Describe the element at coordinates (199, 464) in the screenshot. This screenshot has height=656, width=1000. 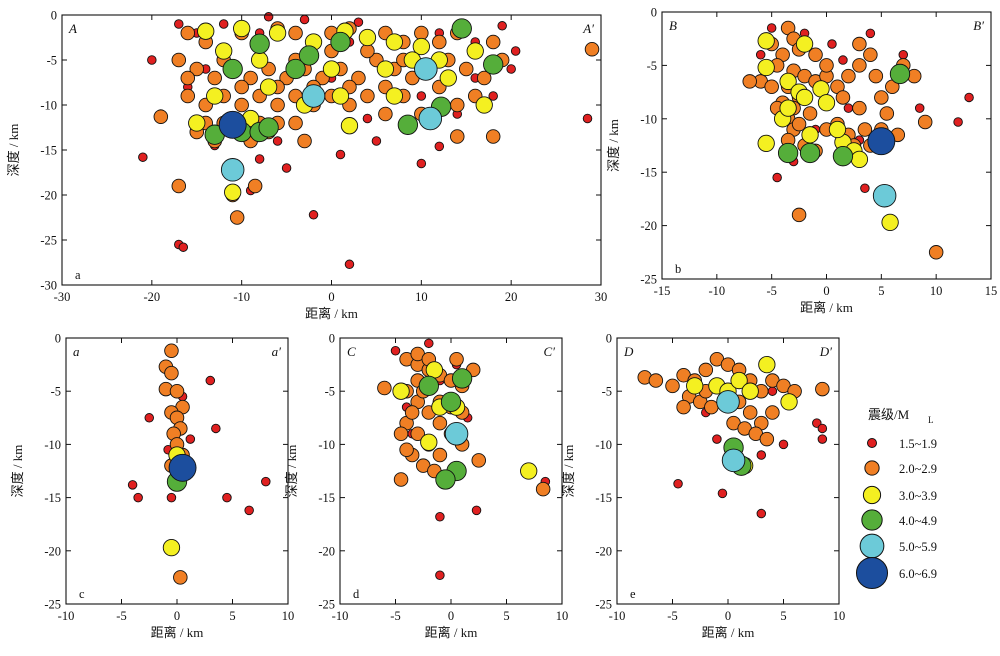
I see `points-c` at that location.